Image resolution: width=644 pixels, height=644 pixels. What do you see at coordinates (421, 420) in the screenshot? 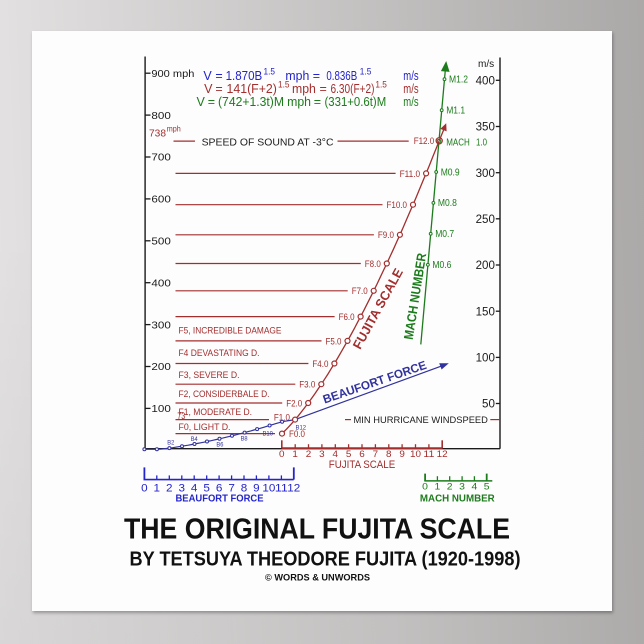
I see `svg-text: MIN HURRICANE WINDSPEED` at bounding box center [421, 420].